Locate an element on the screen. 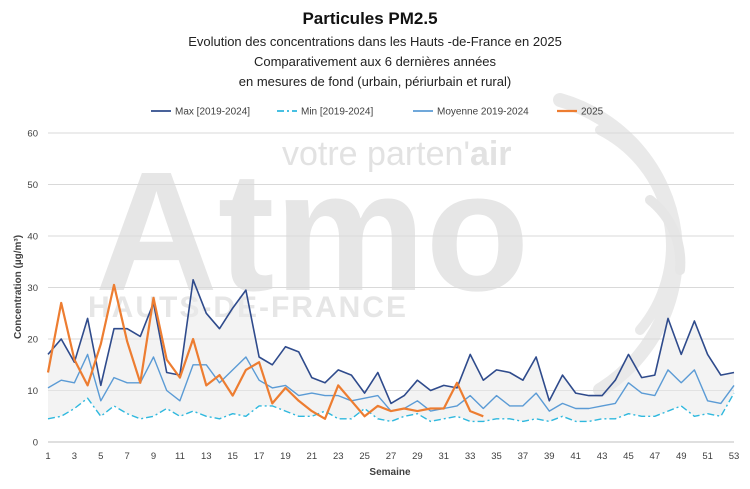 The image size is (750, 489). x-tick-label: 21 is located at coordinates (312, 456).